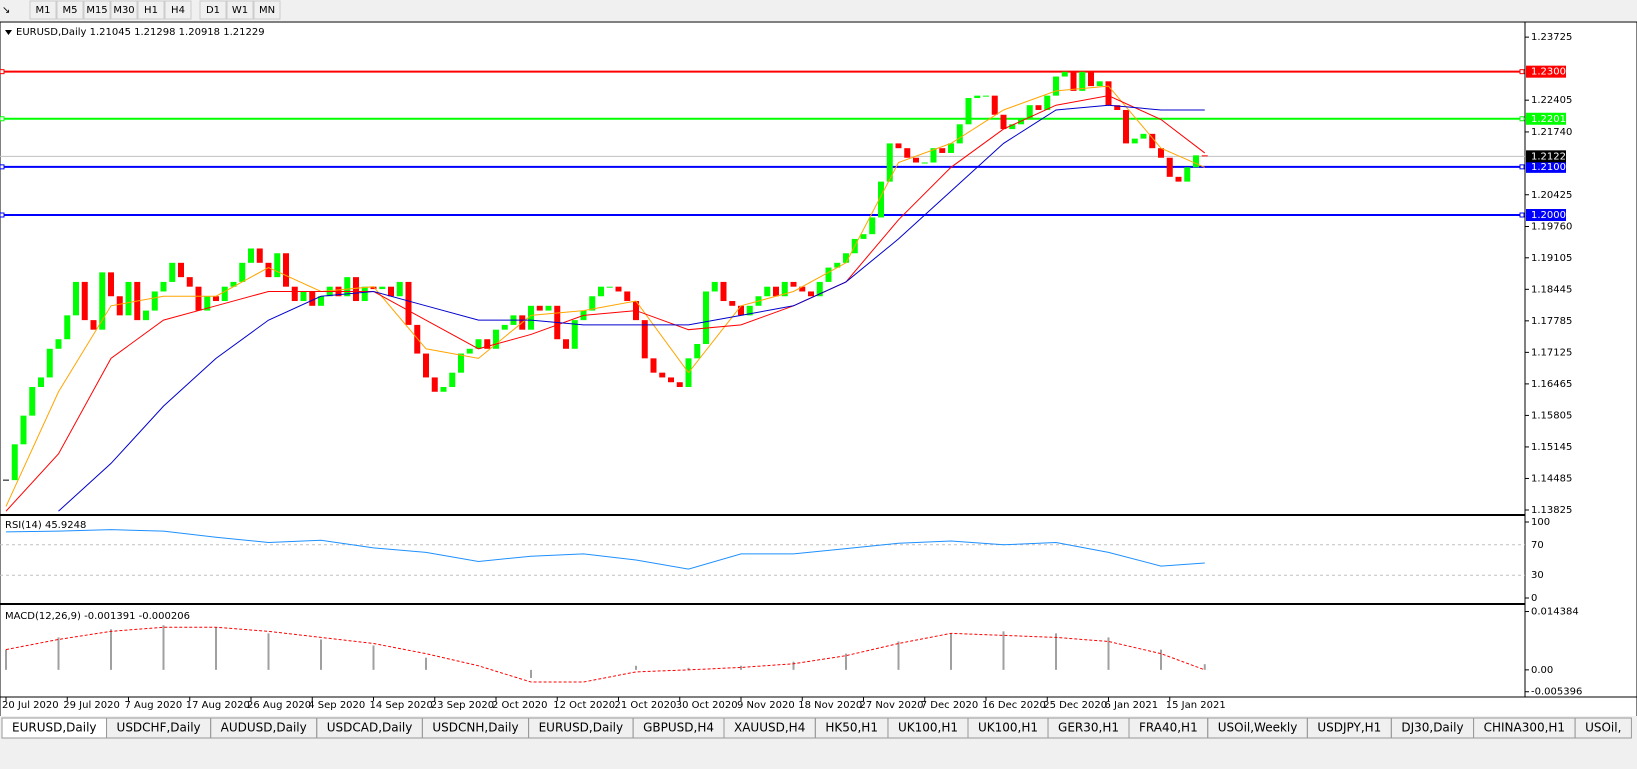  I want to click on level-tag, so click(1546, 118).